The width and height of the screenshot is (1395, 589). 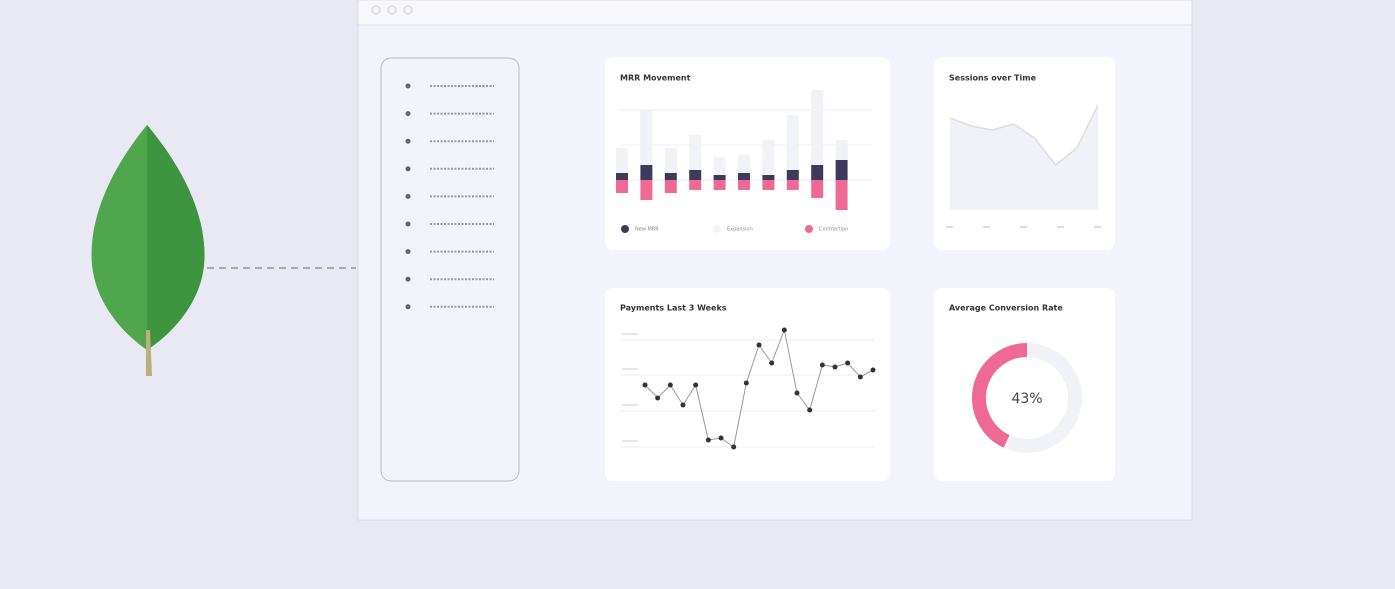 I want to click on sessions-area, so click(x=1024, y=157).